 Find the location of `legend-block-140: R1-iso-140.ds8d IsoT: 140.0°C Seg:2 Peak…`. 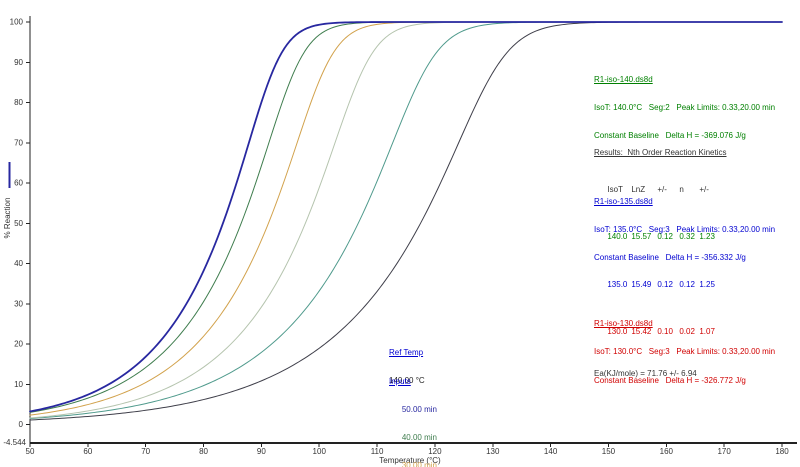

legend-block-140: R1-iso-140.ds8d IsoT: 140.0°C Seg:2 Peak… is located at coordinates (684, 107).